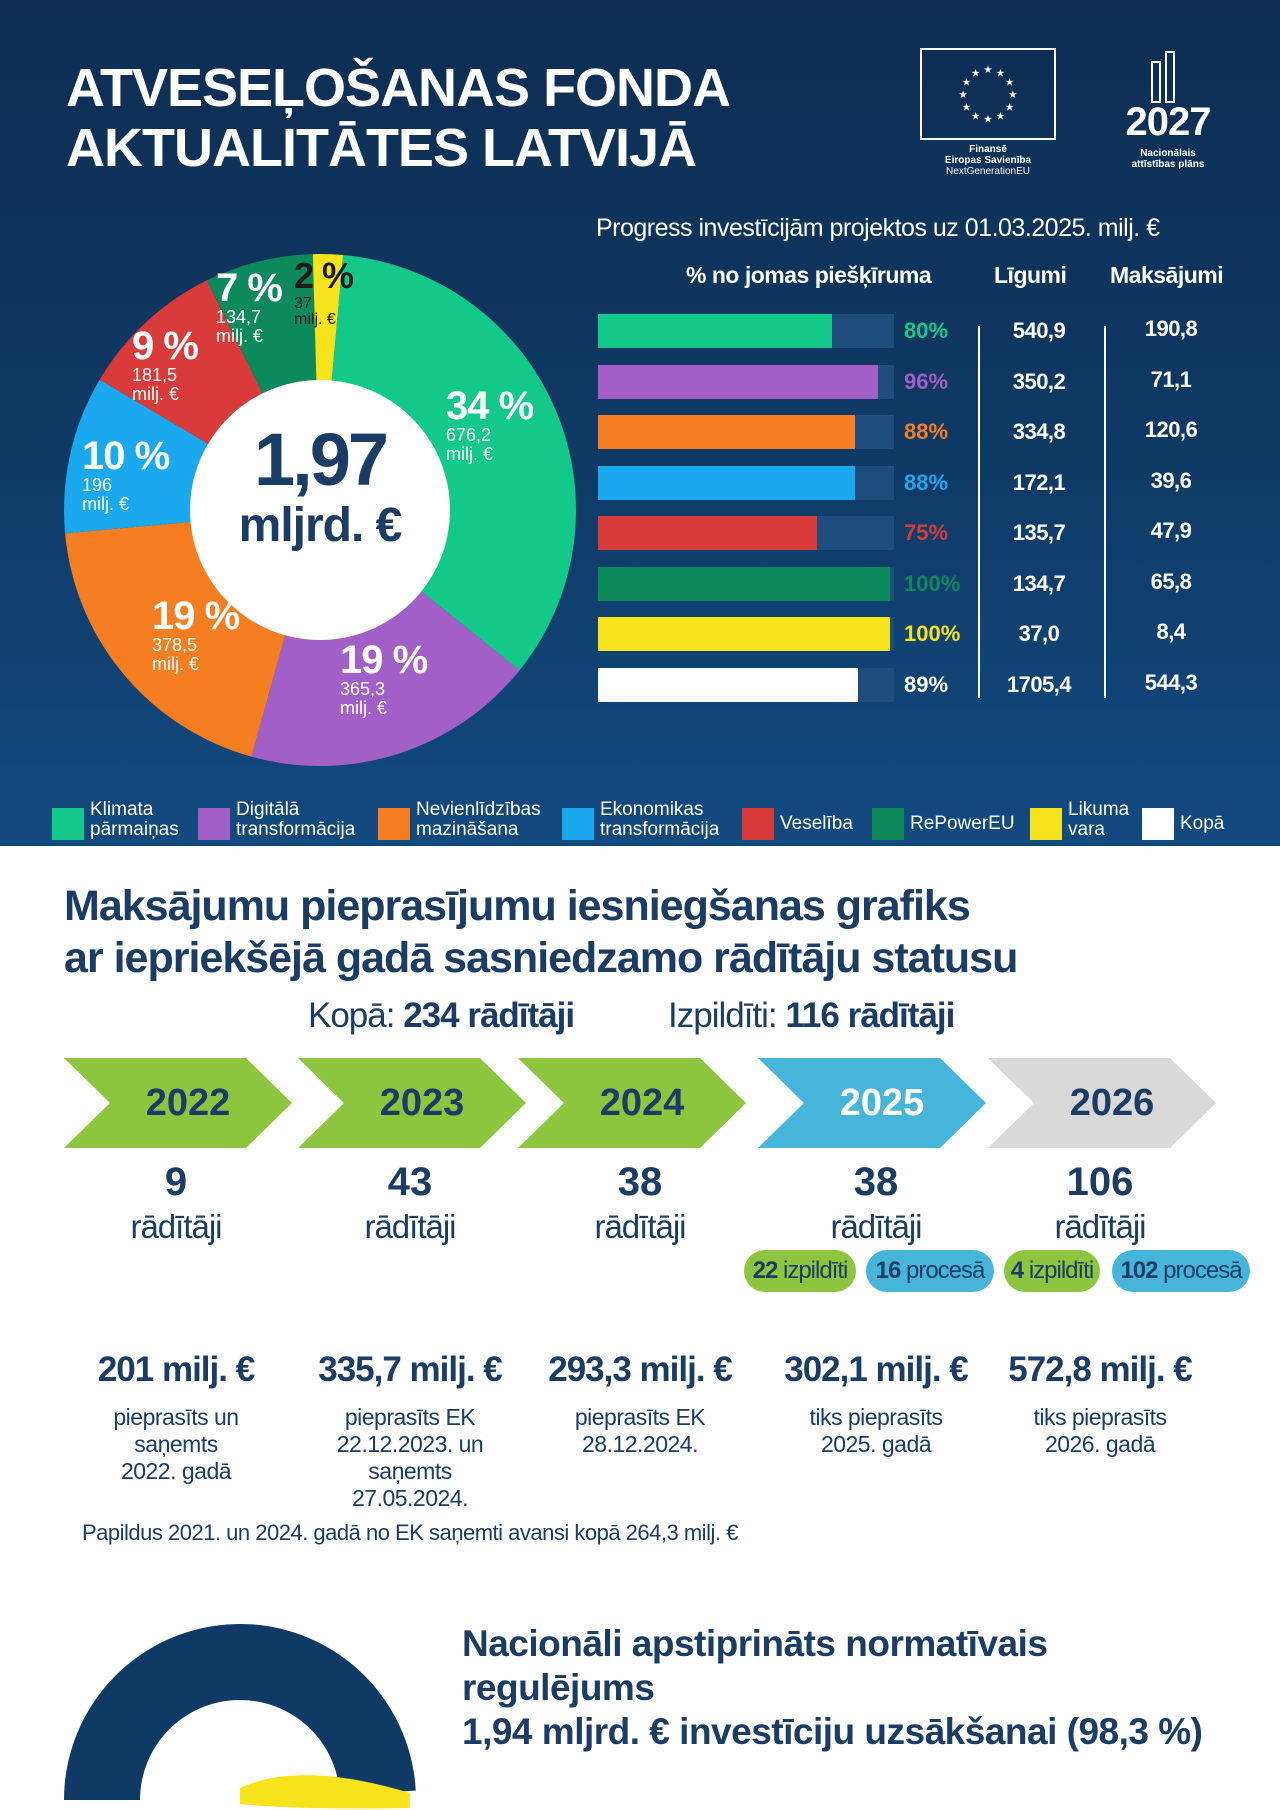 This screenshot has width=1280, height=1810. I want to click on slice-label-veseliba: 9 % 181,5 milj. €, so click(165, 364).